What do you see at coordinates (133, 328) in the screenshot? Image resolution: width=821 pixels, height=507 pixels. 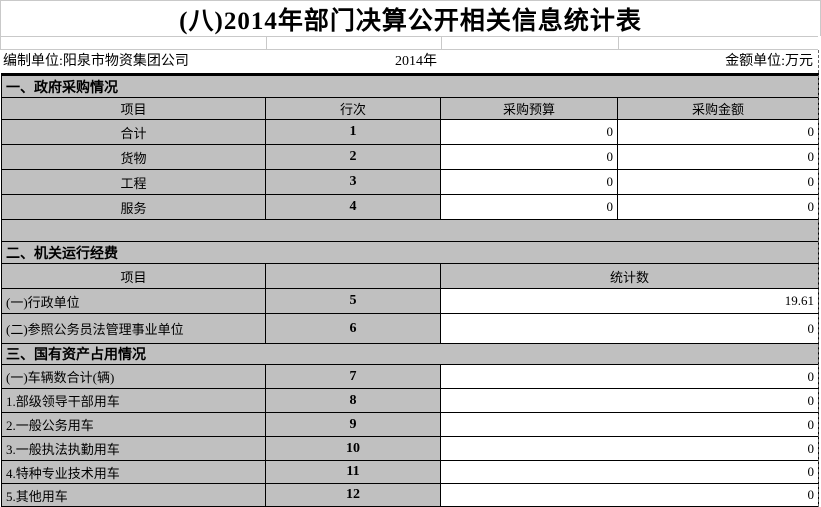 I see `cell-item: (二)参照公务员法管理事业单位` at bounding box center [133, 328].